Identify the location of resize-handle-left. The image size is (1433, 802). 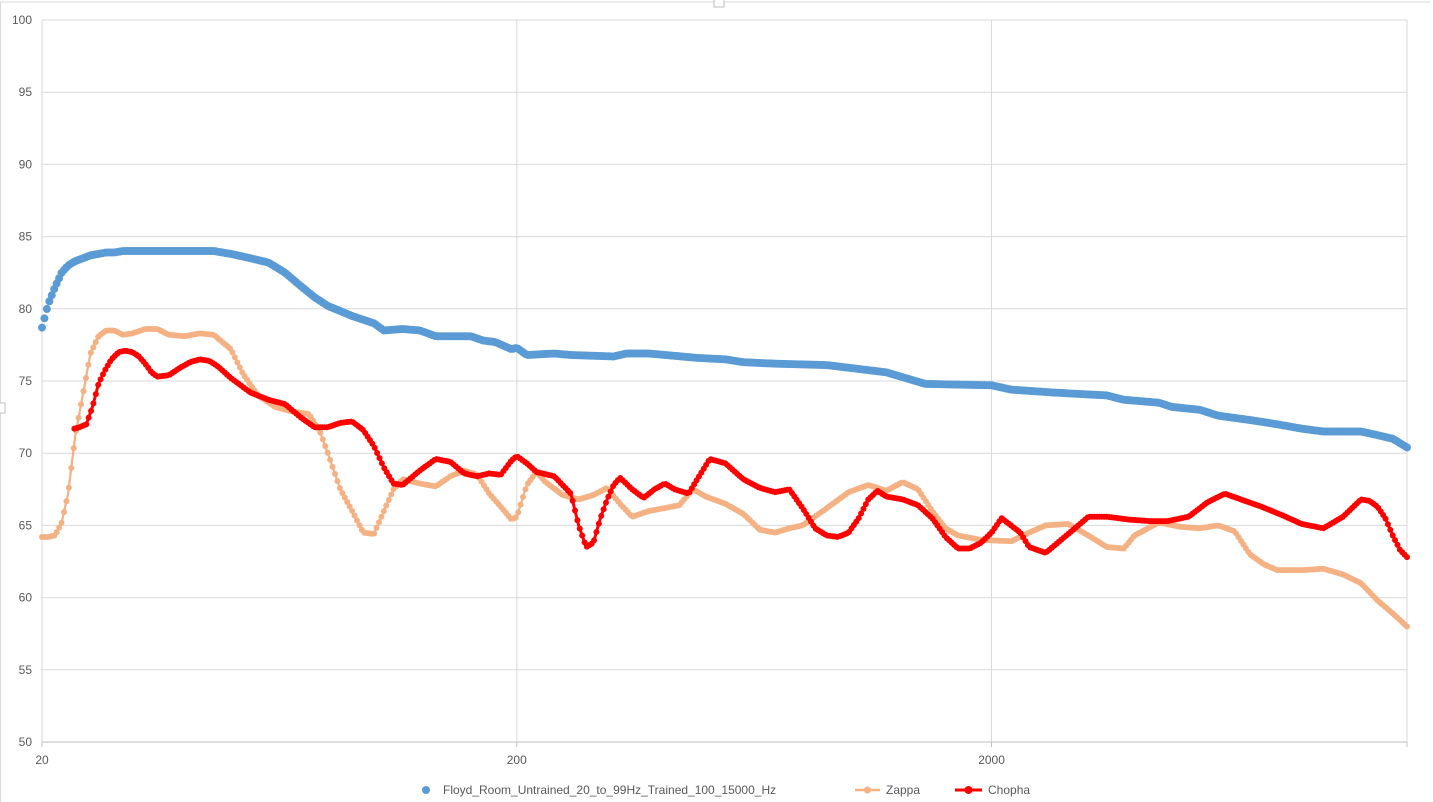
(3, 408).